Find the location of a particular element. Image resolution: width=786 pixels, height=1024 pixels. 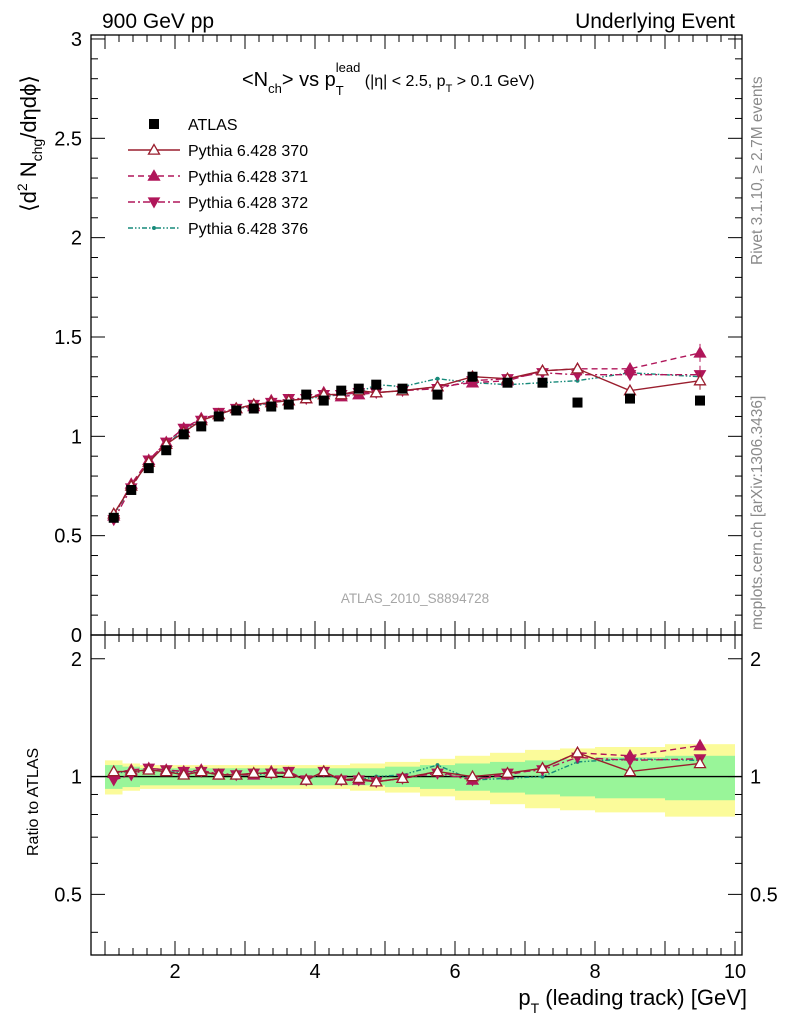

legend-label: Pythia 6.428 371 is located at coordinates (248, 177).